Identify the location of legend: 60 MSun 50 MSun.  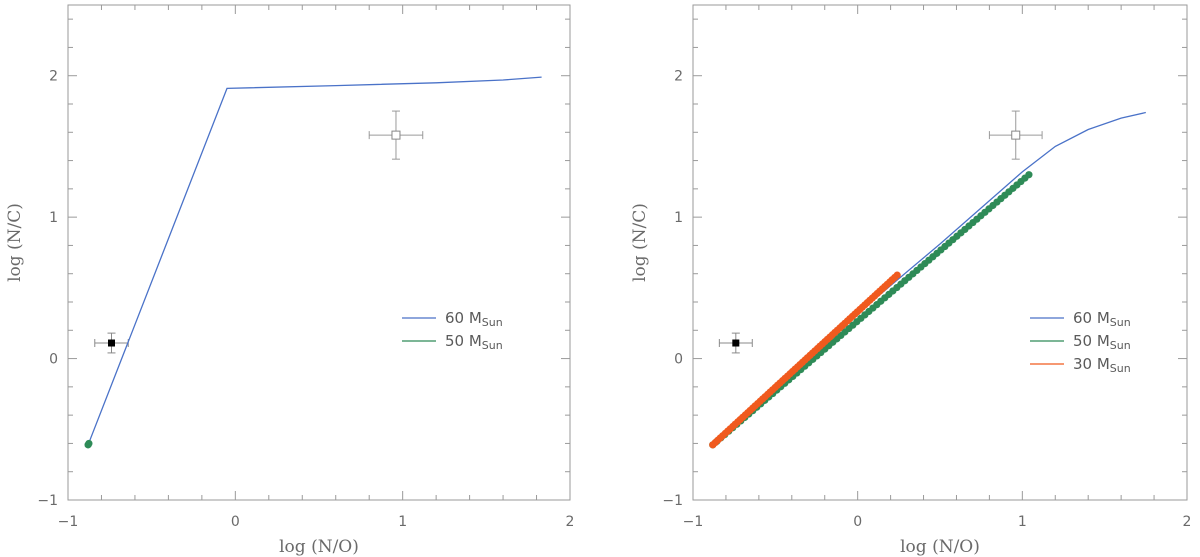
(452, 330).